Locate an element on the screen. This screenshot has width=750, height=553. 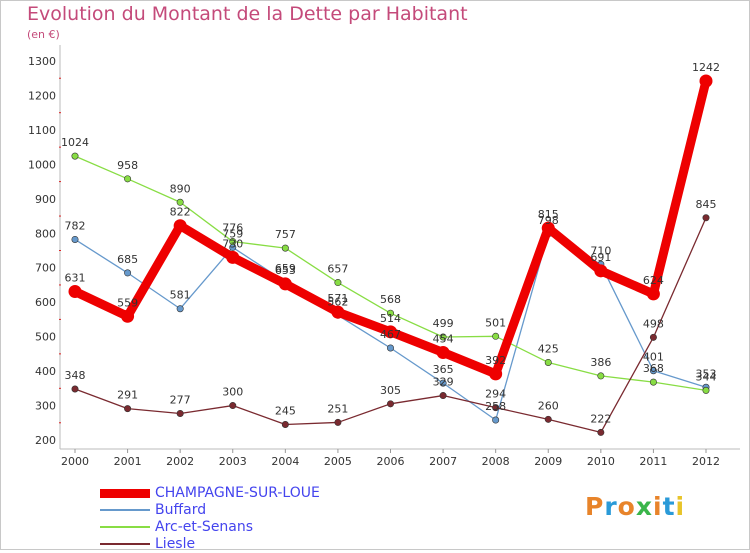
data-label: 245 is located at coordinates (285, 410).